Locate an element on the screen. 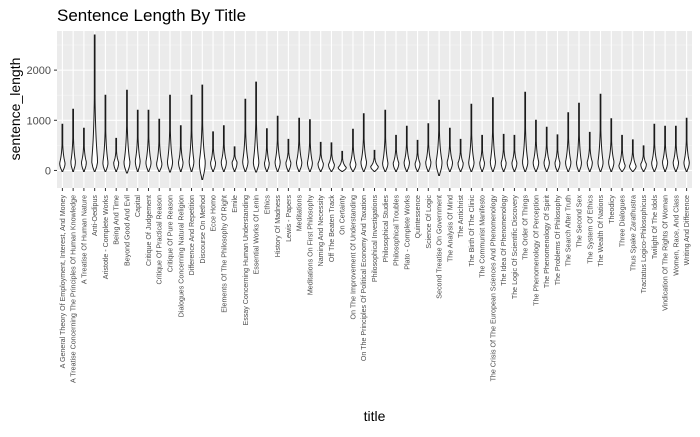 The width and height of the screenshot is (700, 437). x-tick-label: Vindication Of The Rights Of Woman is located at coordinates (666, 253).